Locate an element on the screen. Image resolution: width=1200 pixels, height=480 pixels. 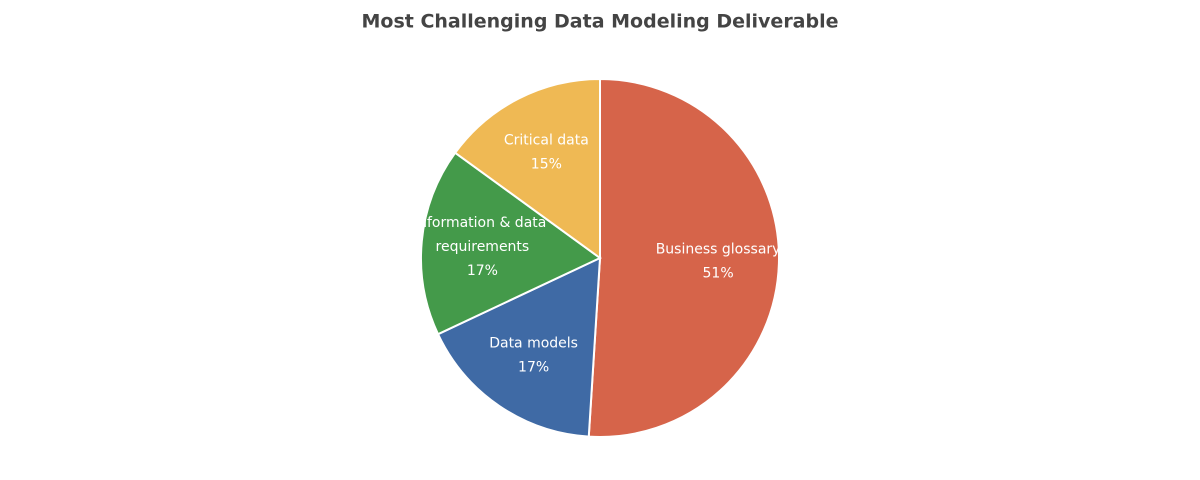
slice-label: Data models is located at coordinates (533, 344).